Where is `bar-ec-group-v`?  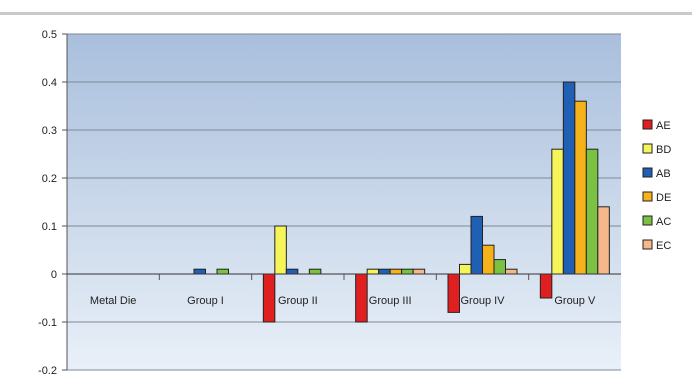 bar-ec-group-v is located at coordinates (603, 240).